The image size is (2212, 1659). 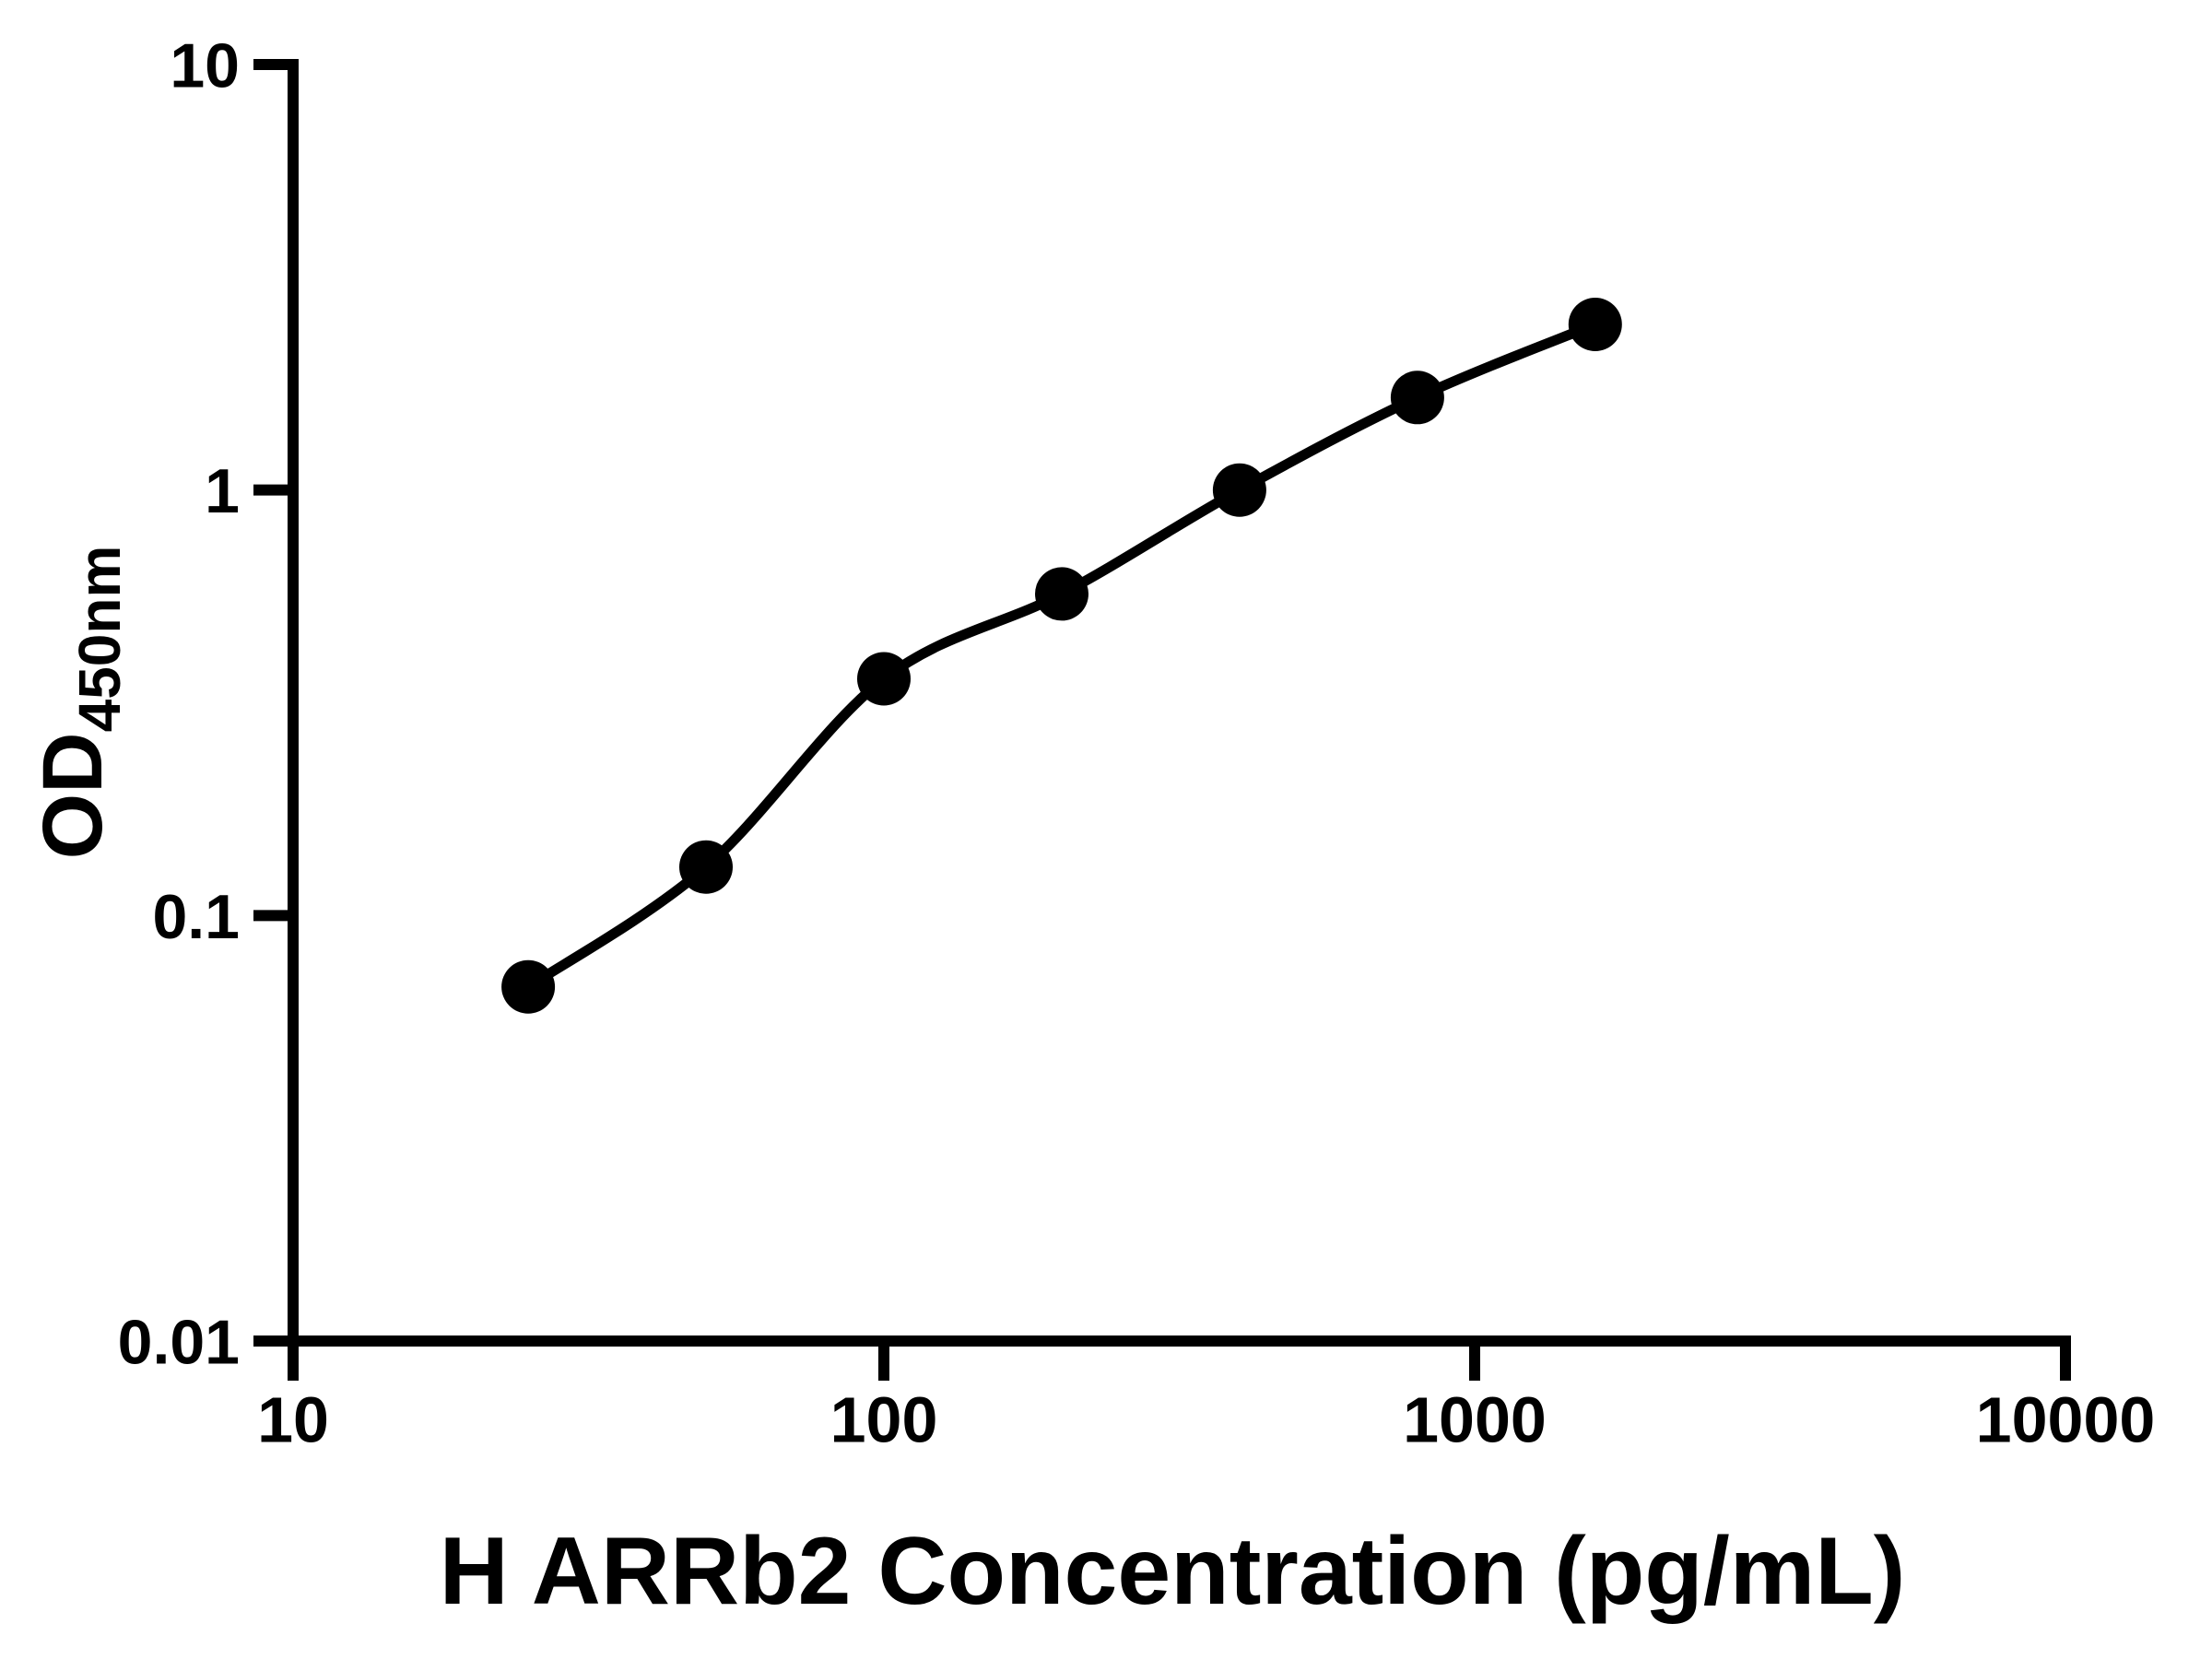 I want to click on x-tick-label: 10000, so click(x=2066, y=1420).